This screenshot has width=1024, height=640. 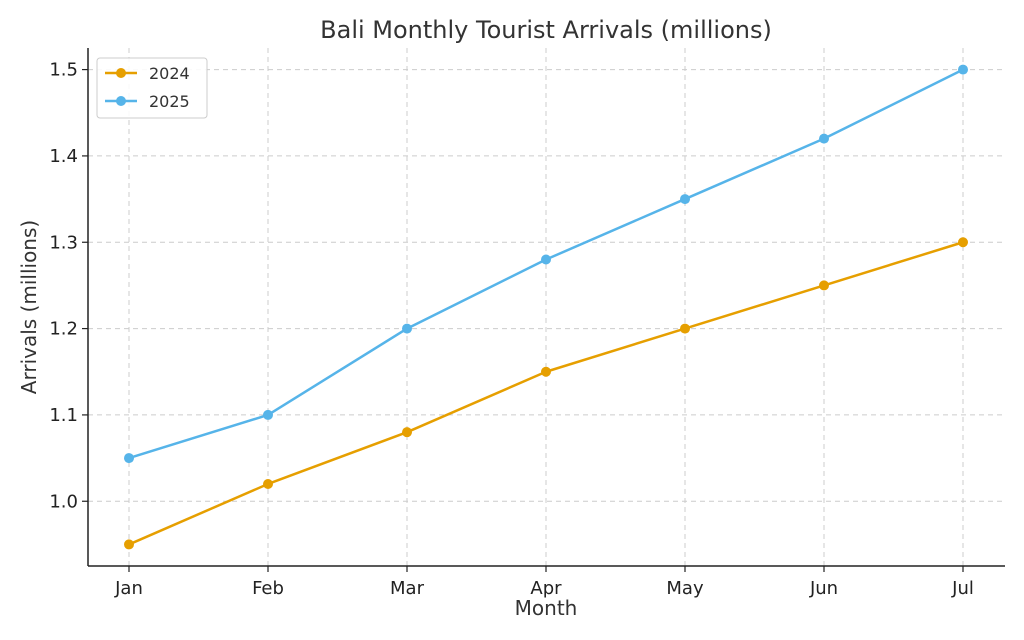 What do you see at coordinates (169, 73) in the screenshot?
I see `legend-label: 2024` at bounding box center [169, 73].